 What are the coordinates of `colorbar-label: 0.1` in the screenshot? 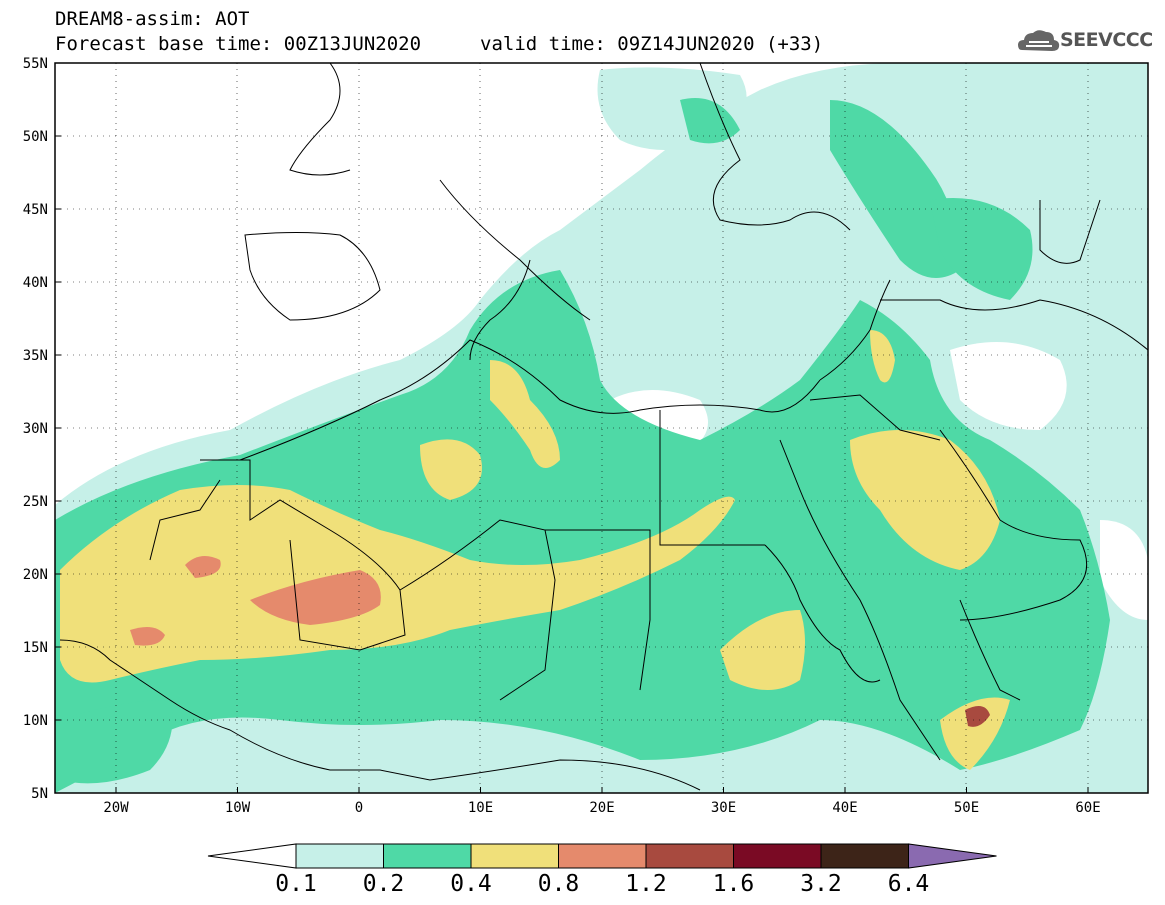 It's located at (296, 884).